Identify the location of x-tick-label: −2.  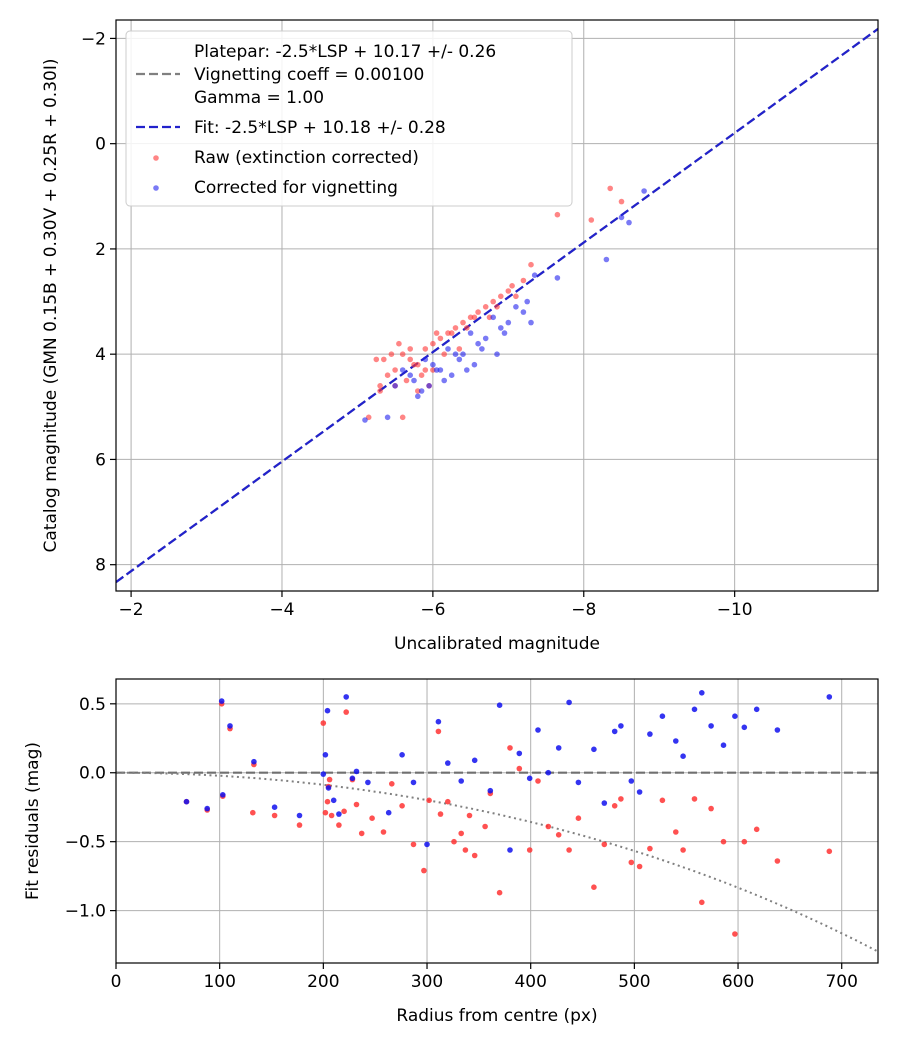
(131, 610).